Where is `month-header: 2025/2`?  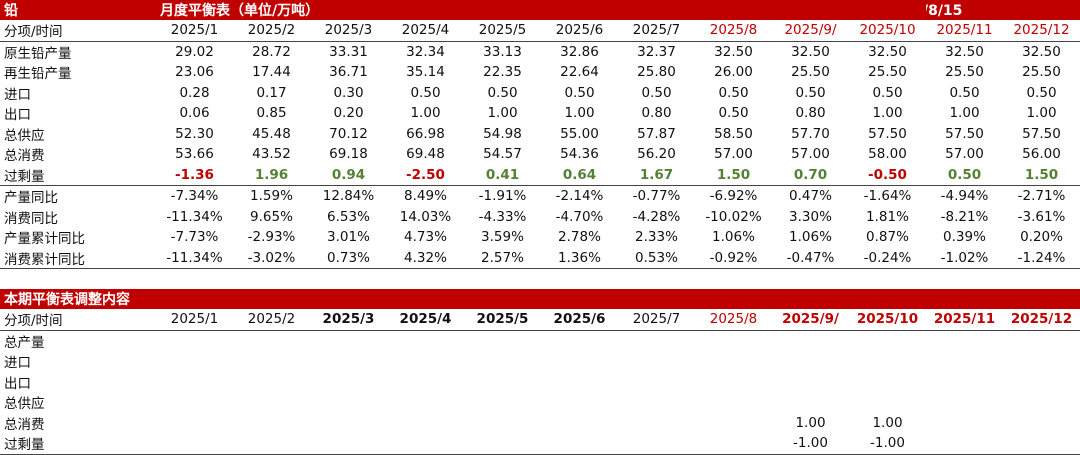 month-header: 2025/2 is located at coordinates (271, 31).